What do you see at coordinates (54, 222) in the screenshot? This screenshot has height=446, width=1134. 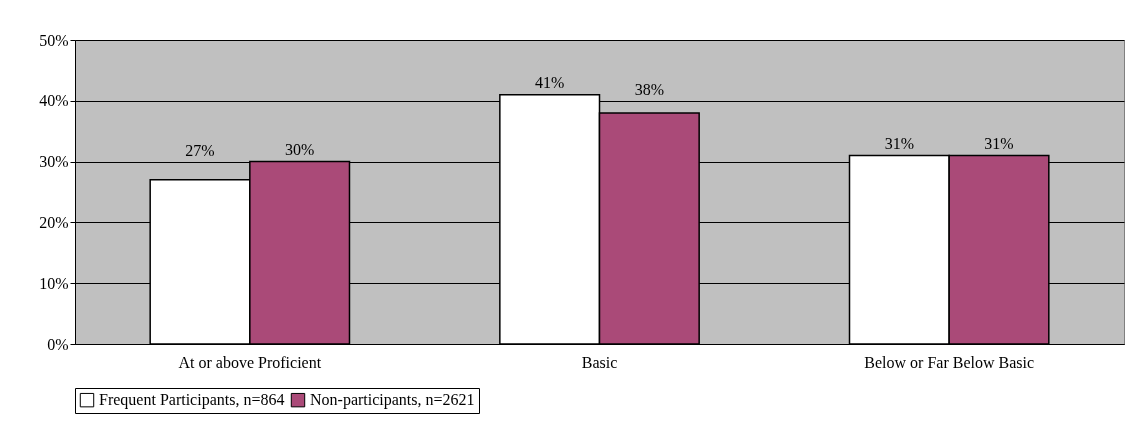 I see `y-tick-label: 20%` at bounding box center [54, 222].